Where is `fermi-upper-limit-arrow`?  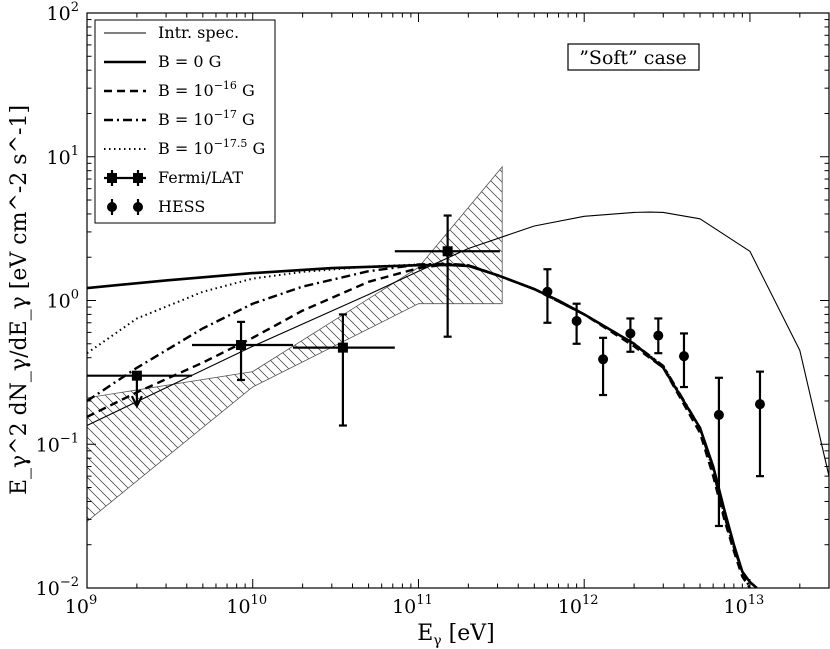
fermi-upper-limit-arrow is located at coordinates (136, 402).